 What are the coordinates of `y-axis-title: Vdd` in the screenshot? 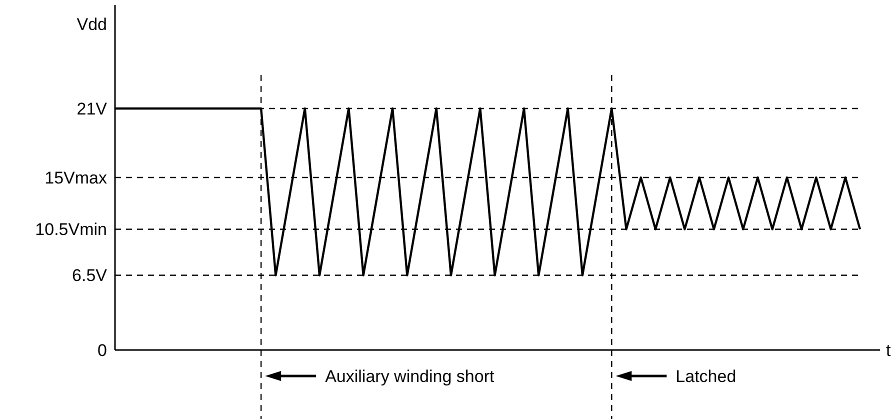 It's located at (91, 24).